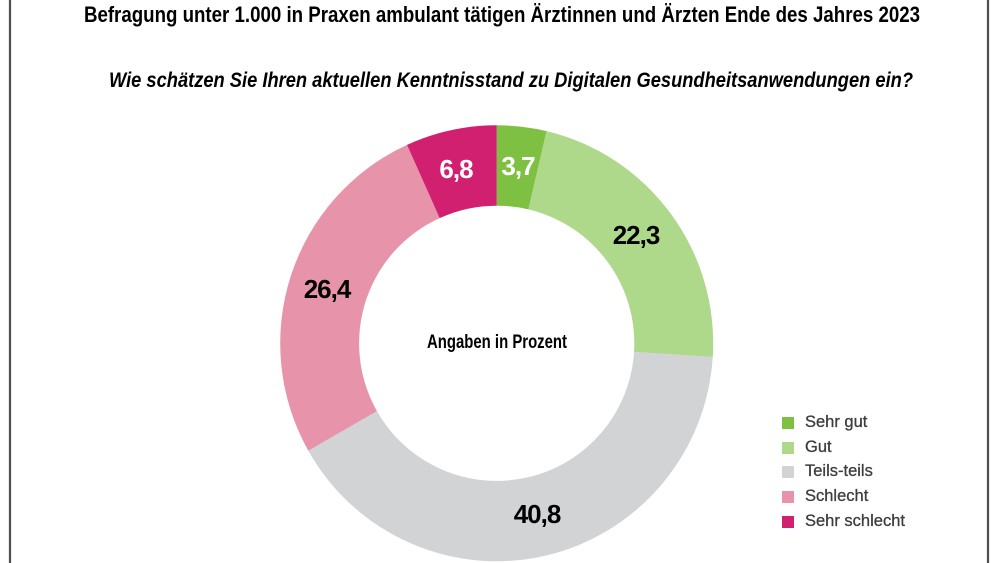  What do you see at coordinates (518, 166) in the screenshot?
I see `svg-text: 3,7` at bounding box center [518, 166].